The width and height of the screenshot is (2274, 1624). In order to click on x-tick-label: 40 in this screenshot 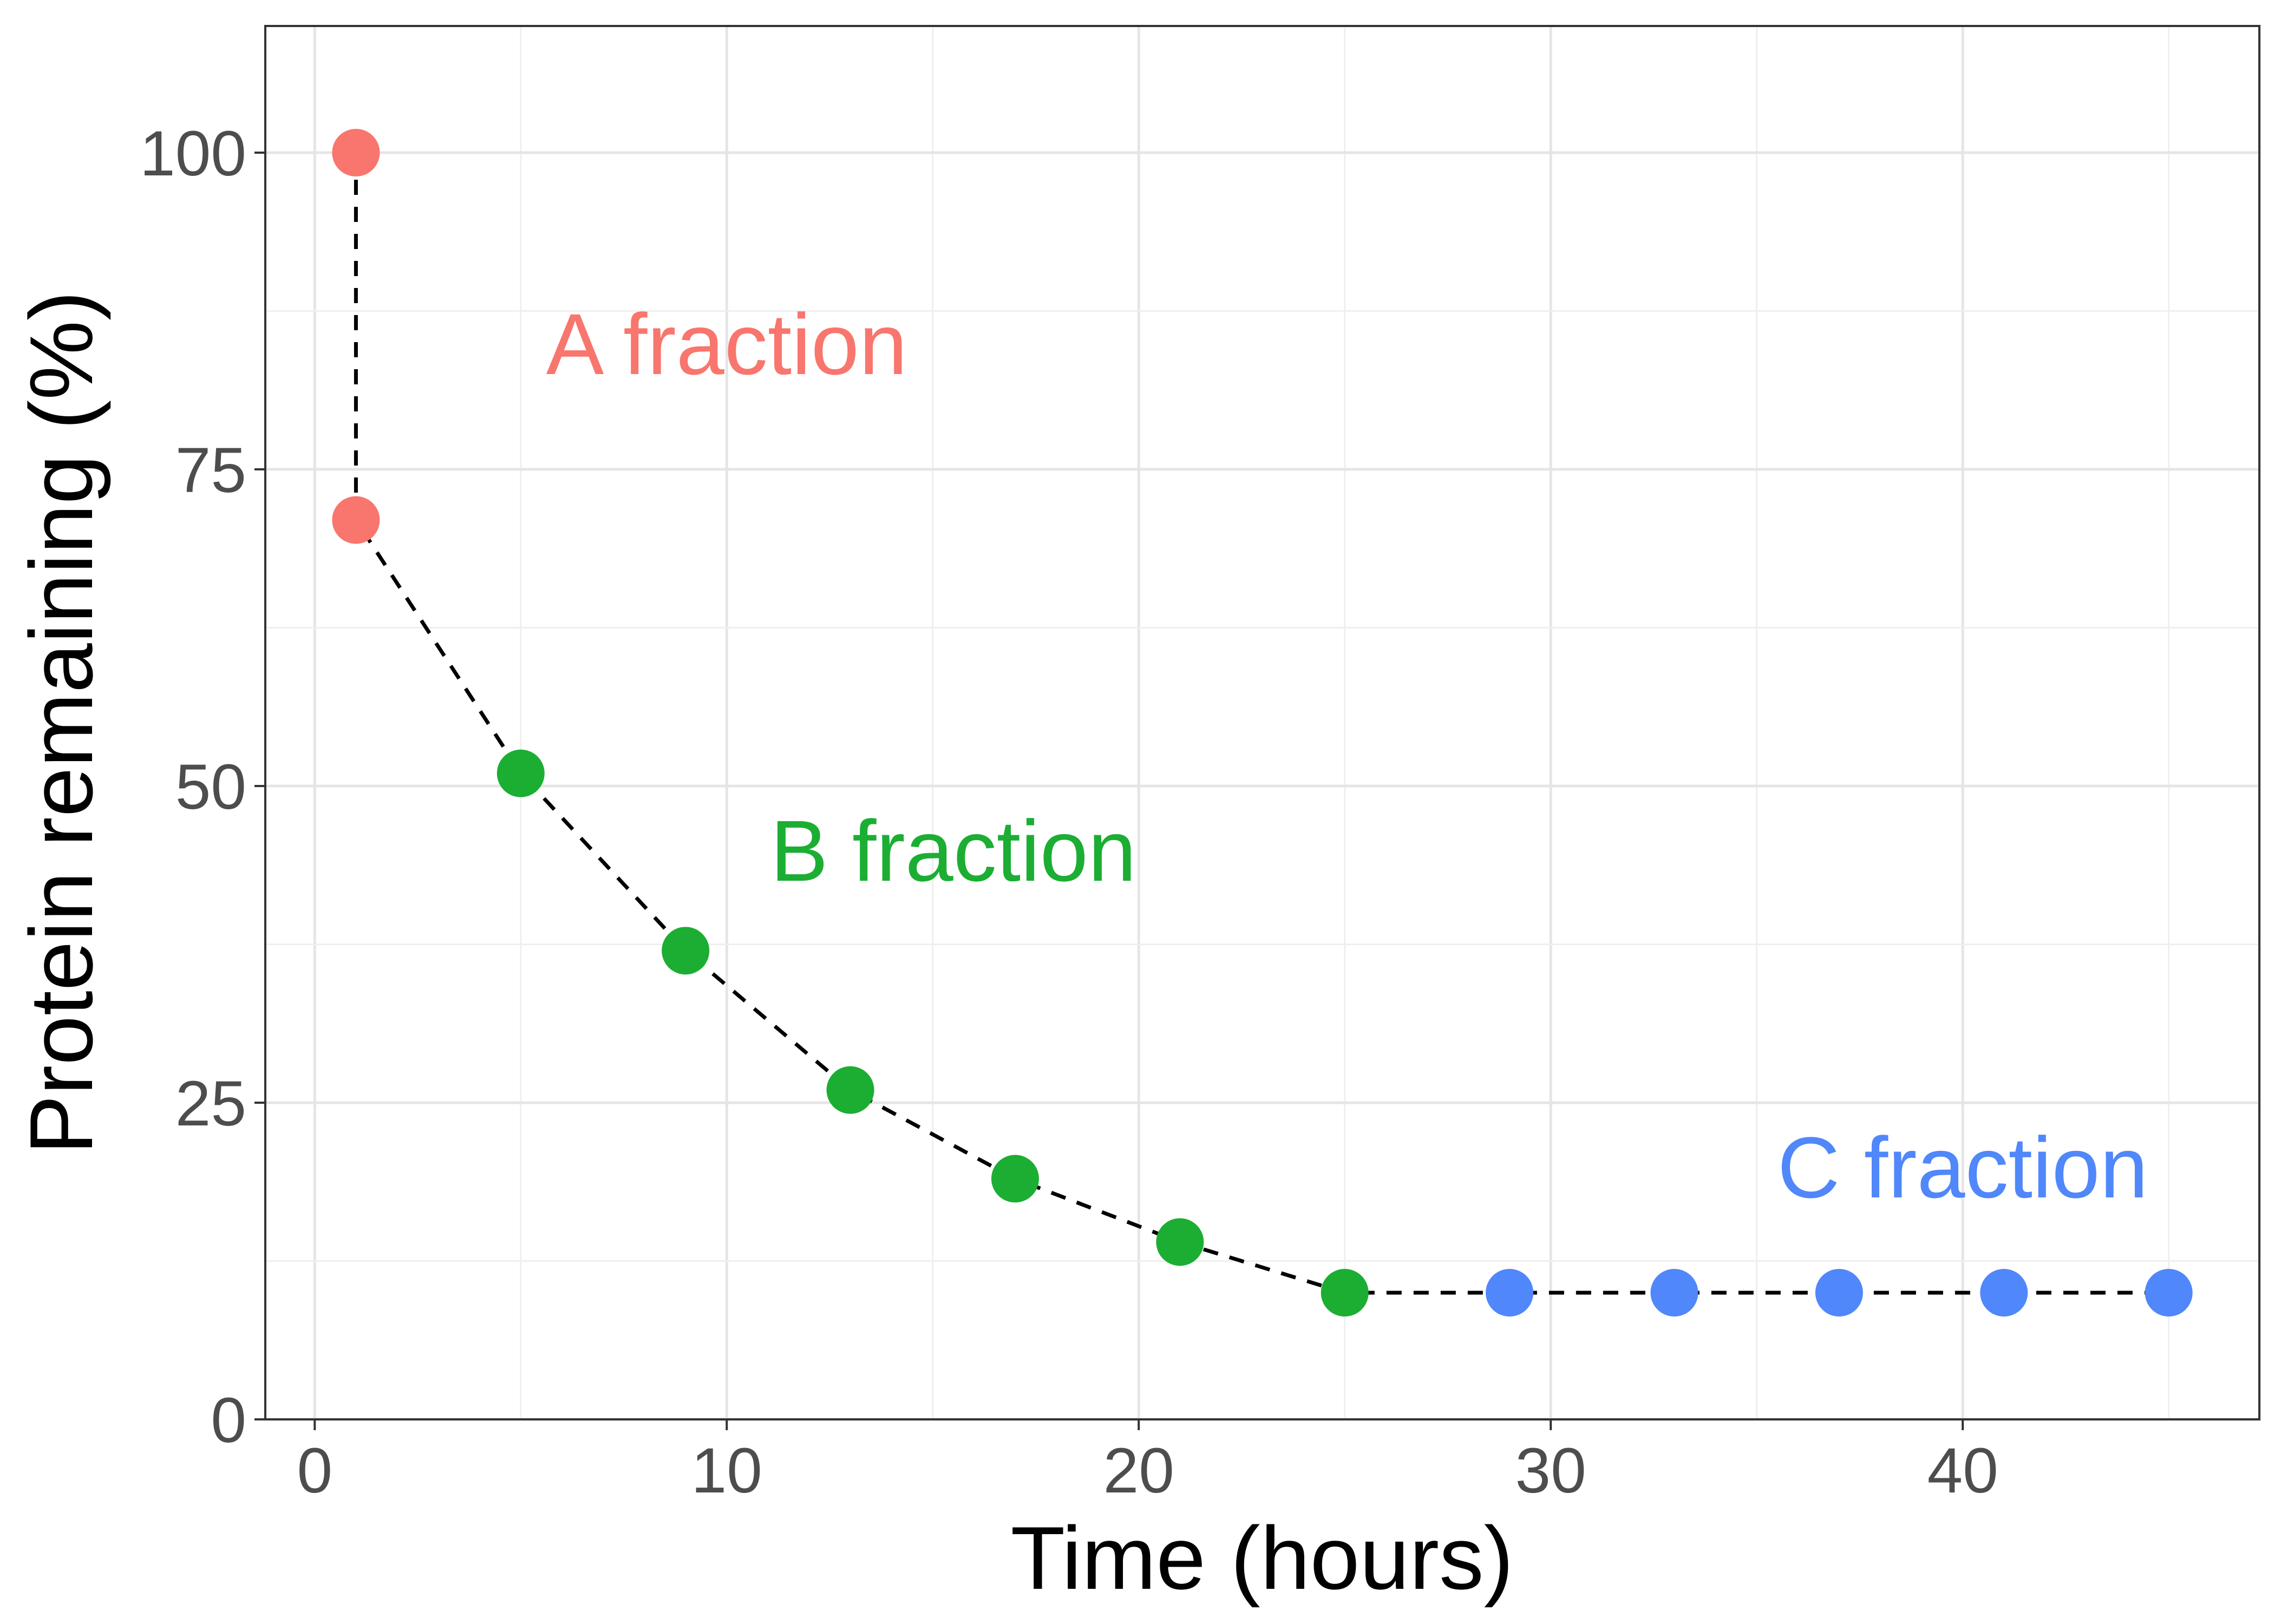, I will do `click(1963, 1471)`.